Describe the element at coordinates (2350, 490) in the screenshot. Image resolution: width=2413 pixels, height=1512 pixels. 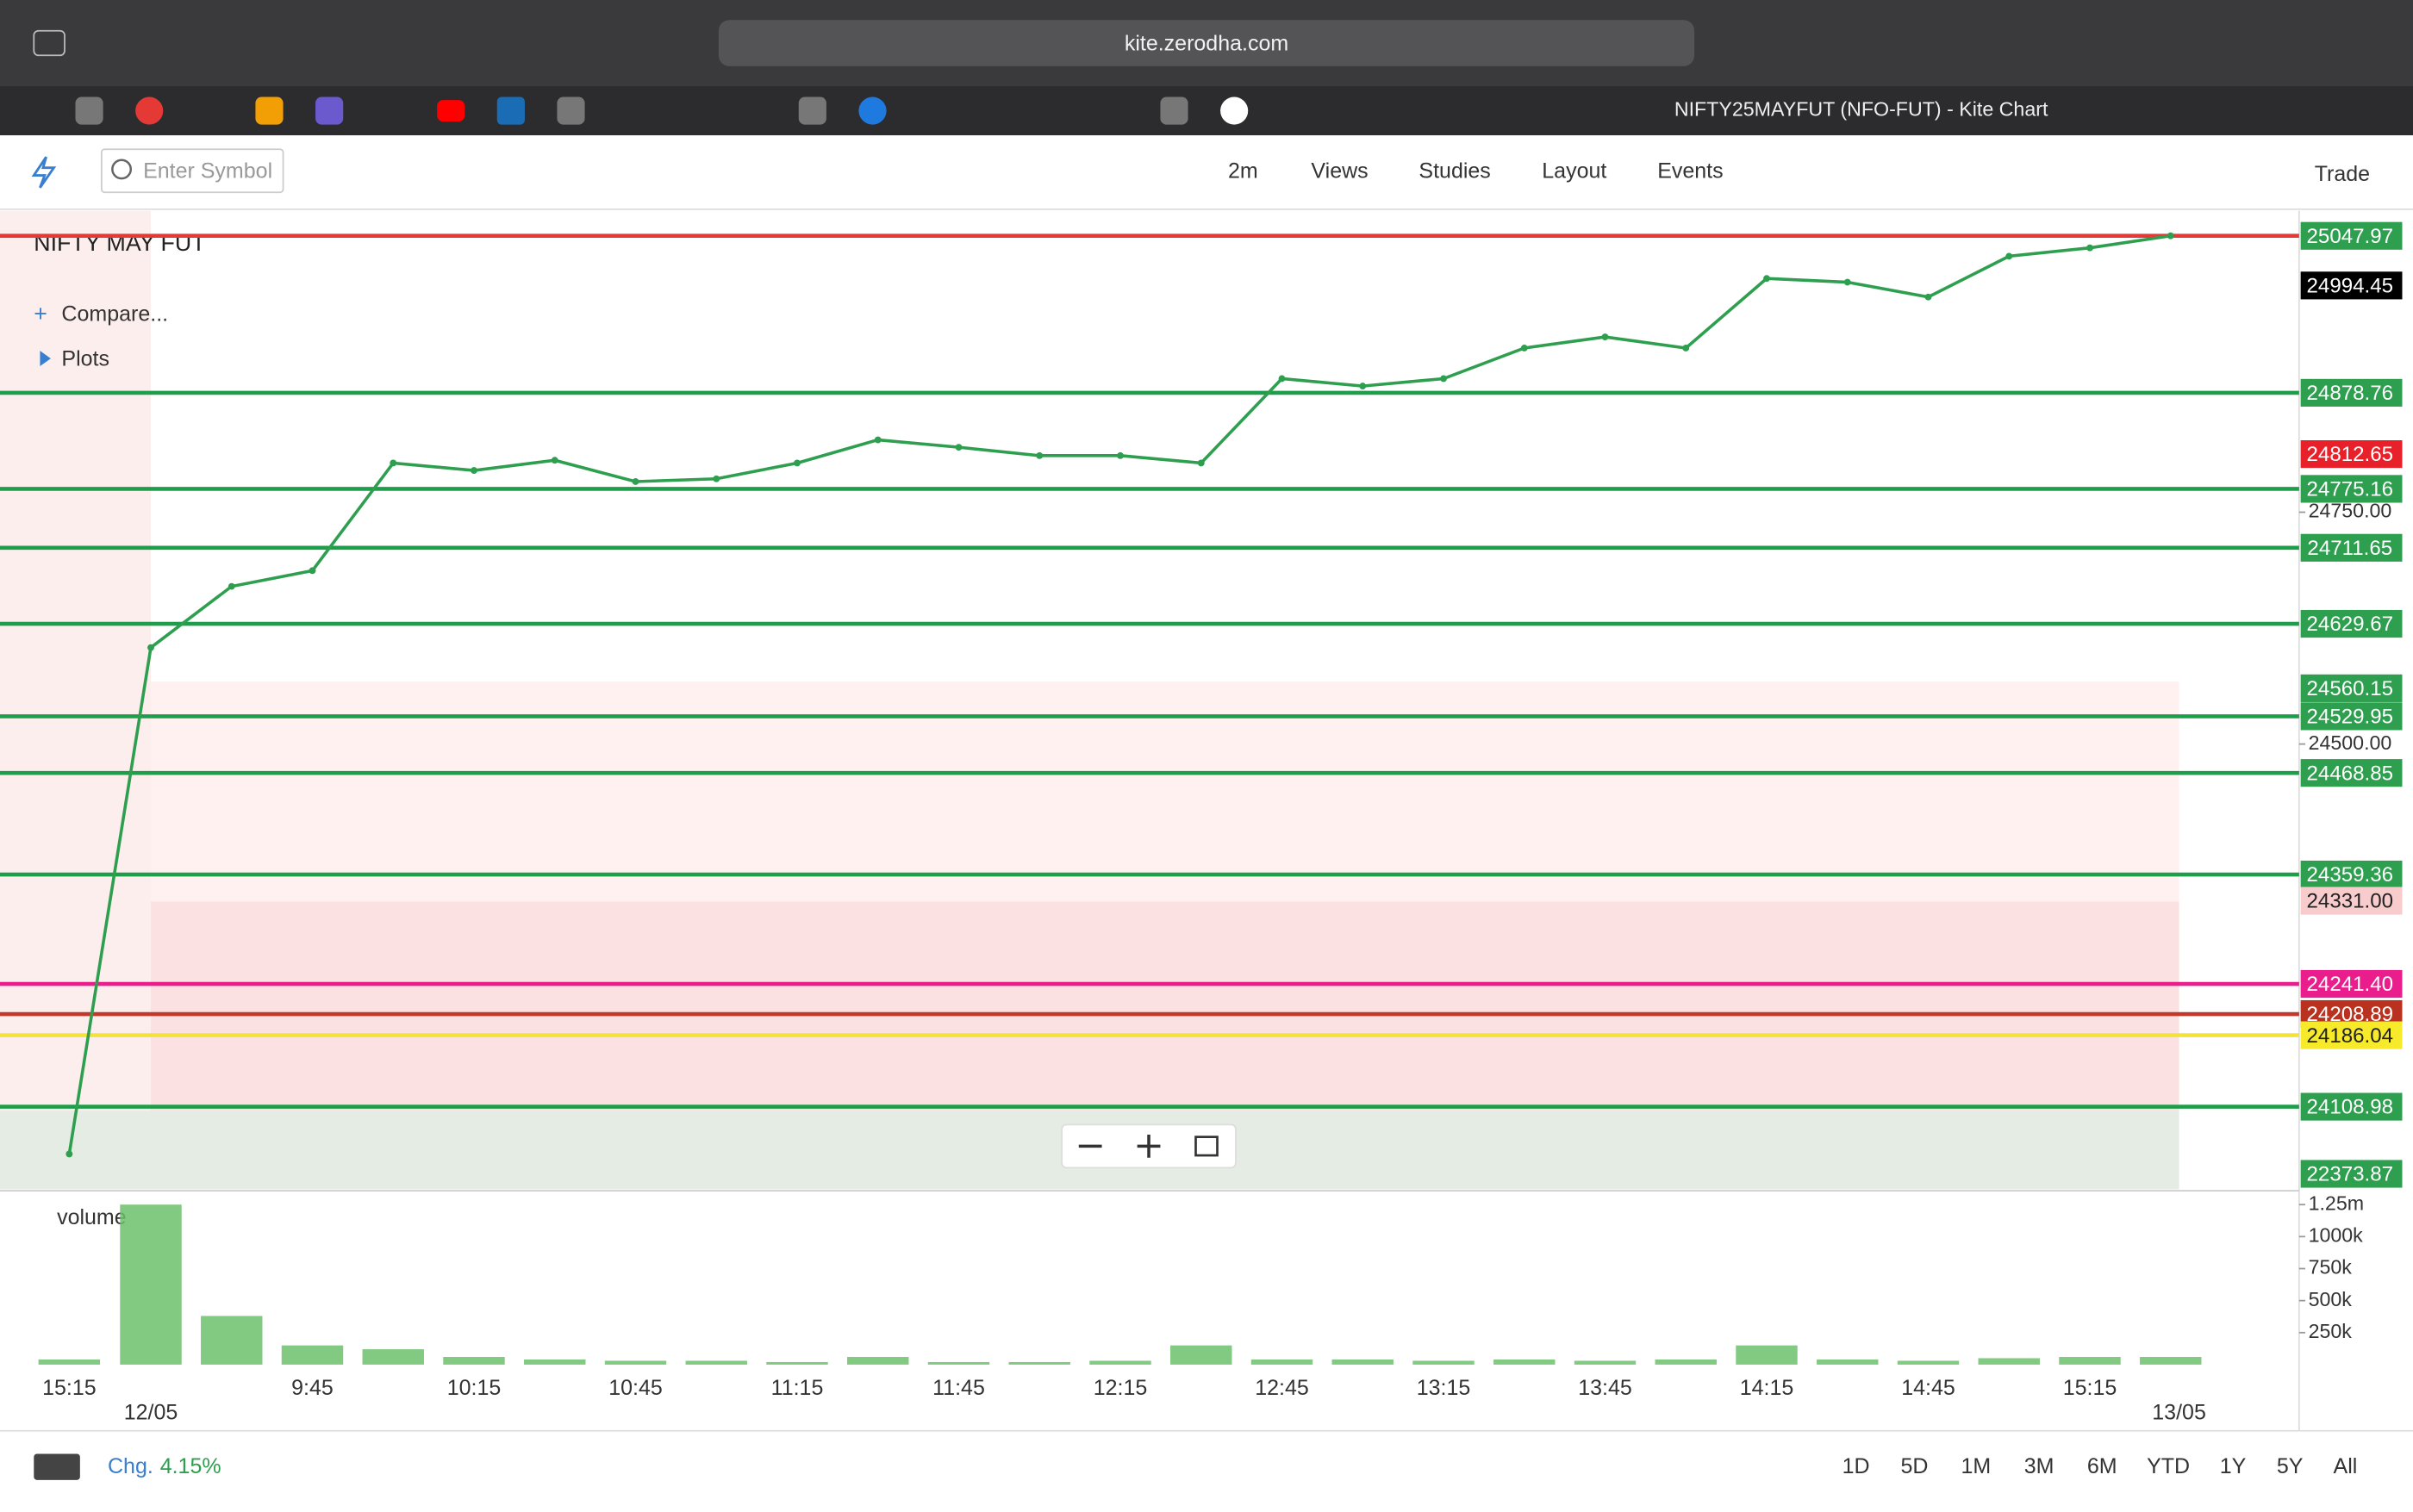
I see `level-label: 24775.16` at that location.